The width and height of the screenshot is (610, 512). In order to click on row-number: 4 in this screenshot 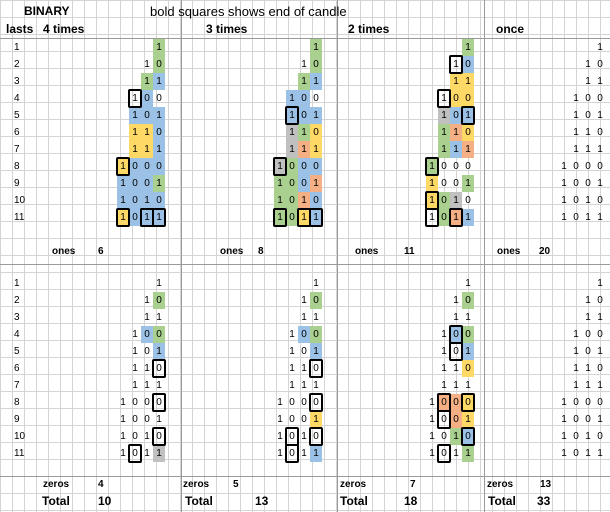, I will do `click(17, 98)`.